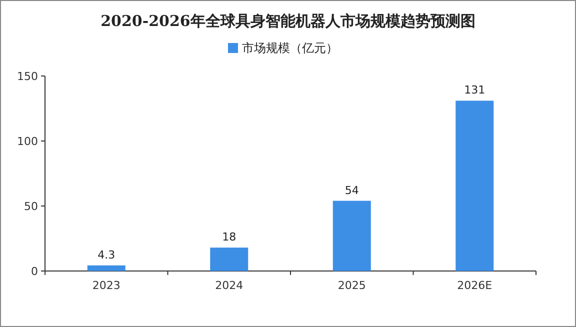 This screenshot has height=327, width=576. Describe the element at coordinates (474, 285) in the screenshot. I see `x-tick-label: 2026E` at that location.